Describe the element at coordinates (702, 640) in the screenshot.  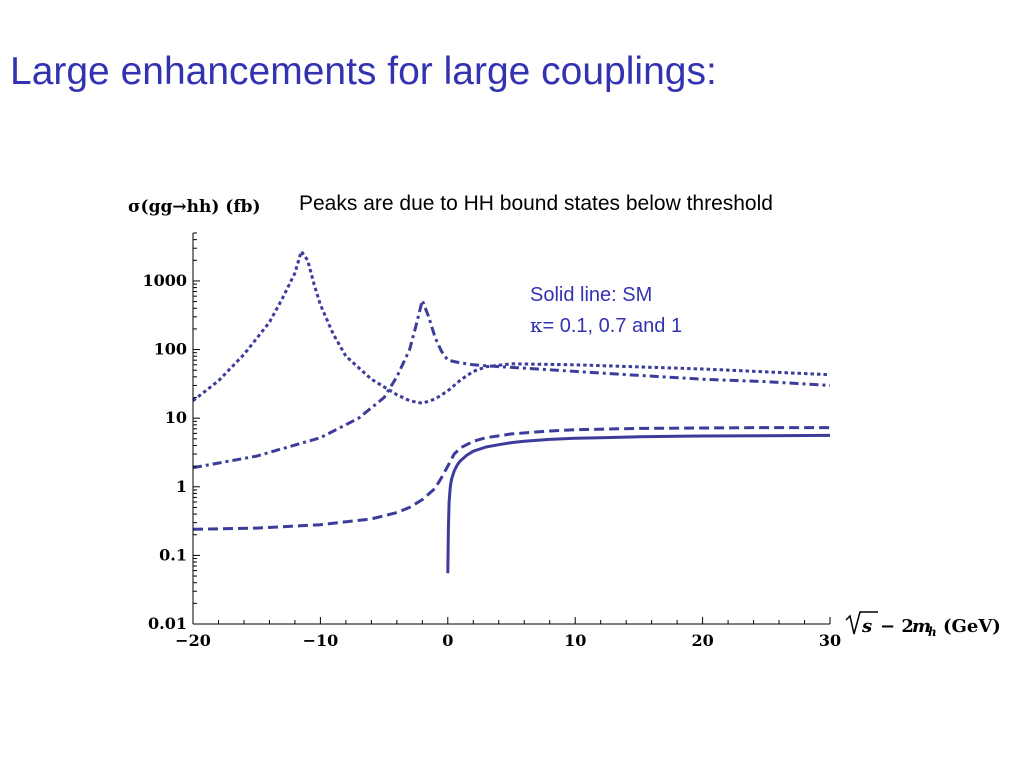
I see `x-tick-label: 20` at that location.